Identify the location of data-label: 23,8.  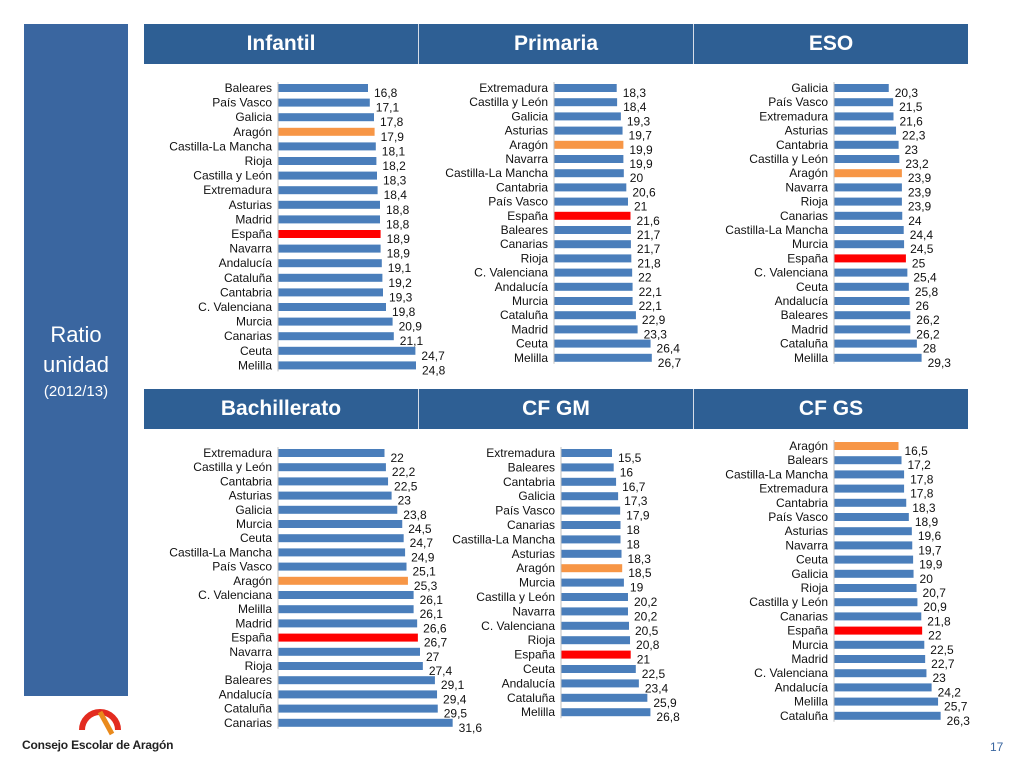
(415, 515).